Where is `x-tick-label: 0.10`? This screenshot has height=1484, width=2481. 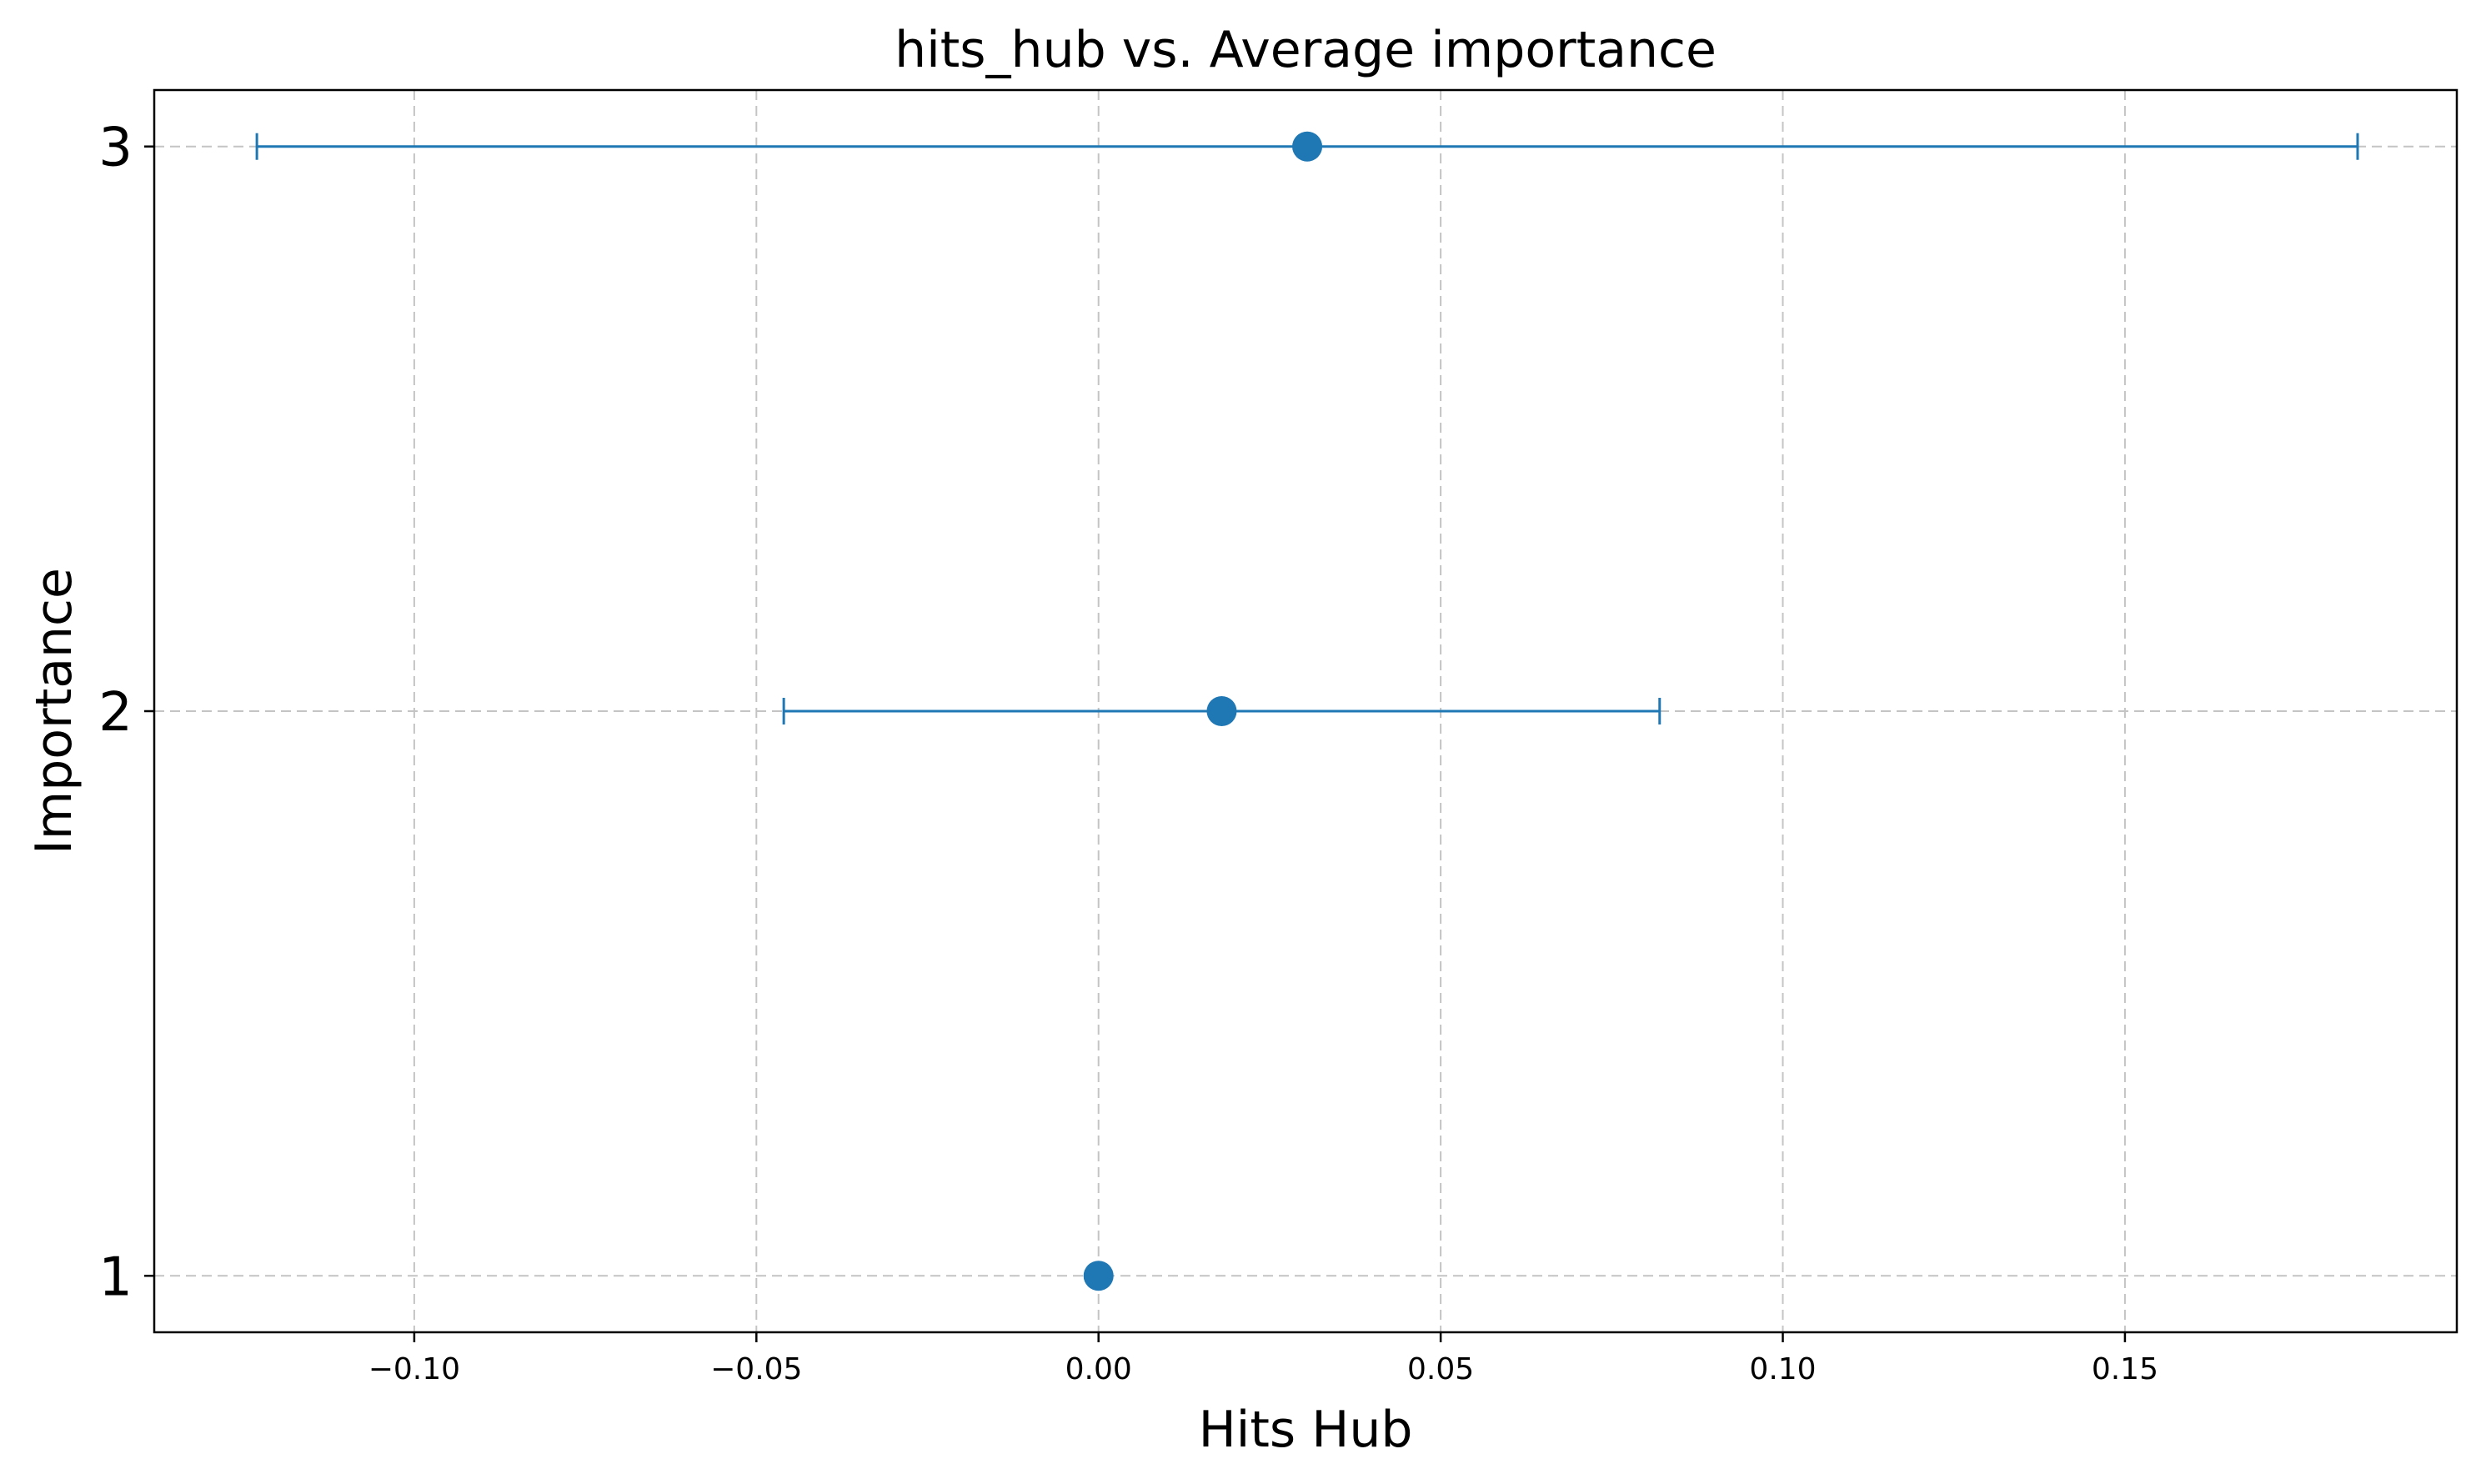
x-tick-label: 0.10 is located at coordinates (1782, 1369).